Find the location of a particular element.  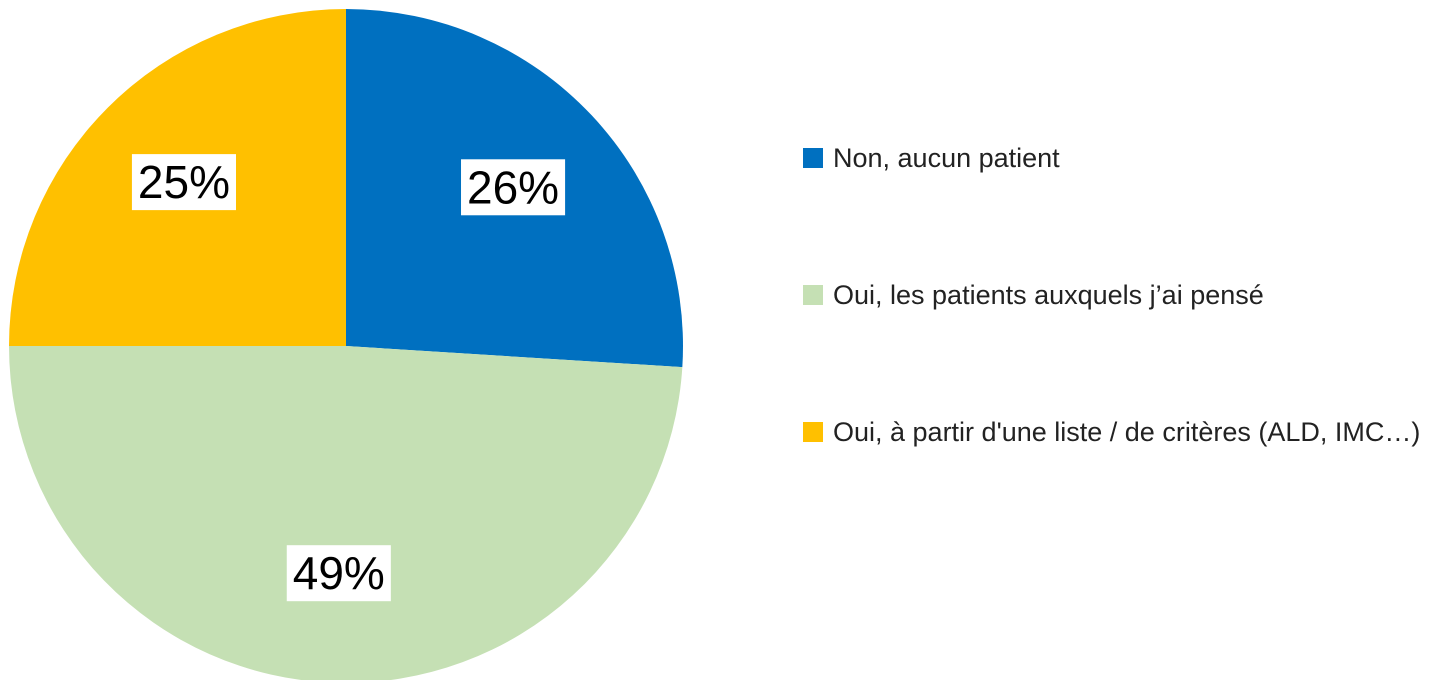

legend-label: Oui, les patients auxquels j’ai pensé is located at coordinates (1048, 295).